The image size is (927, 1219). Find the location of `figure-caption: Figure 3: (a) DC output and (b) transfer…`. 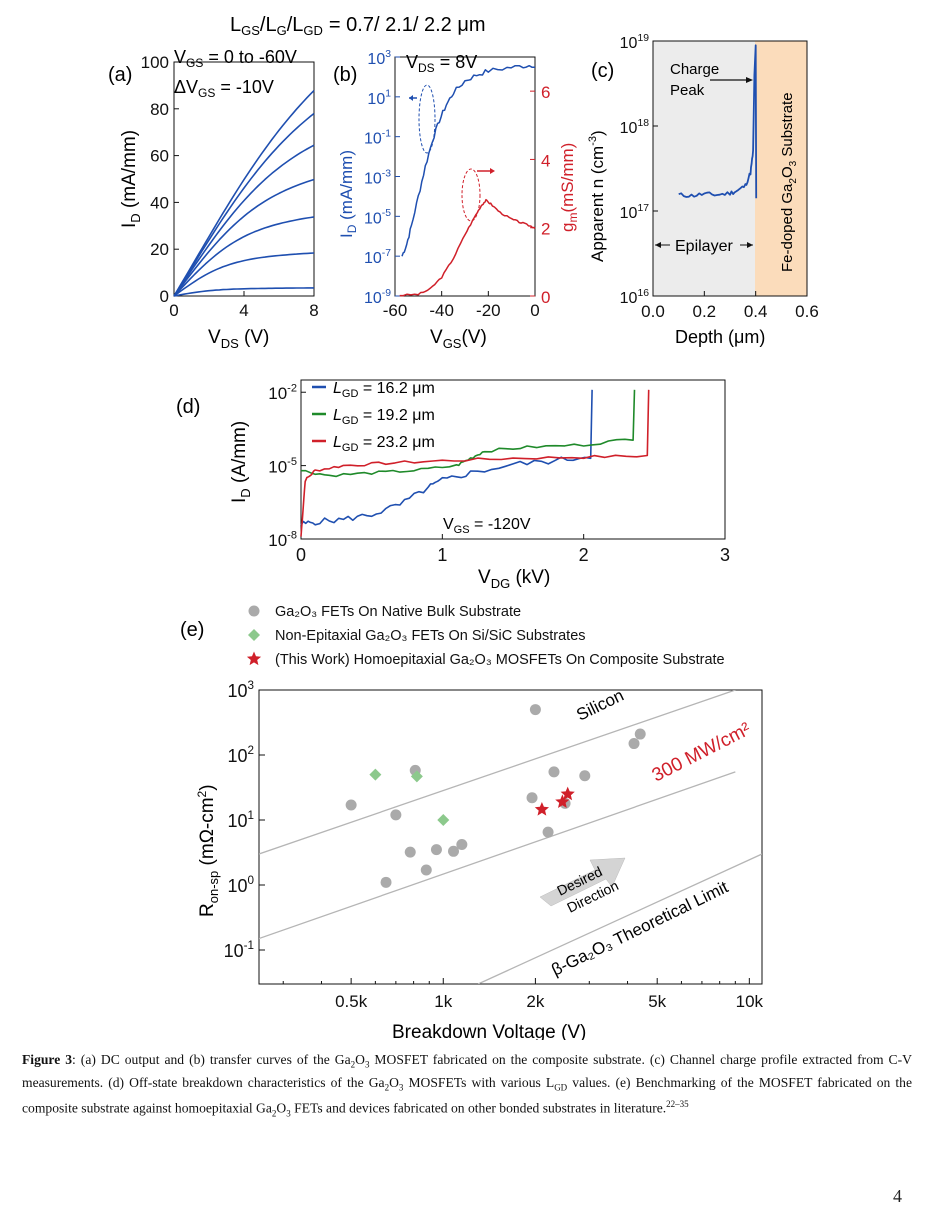

figure-caption: Figure 3: (a) DC output and (b) transfer… is located at coordinates (467, 1085).